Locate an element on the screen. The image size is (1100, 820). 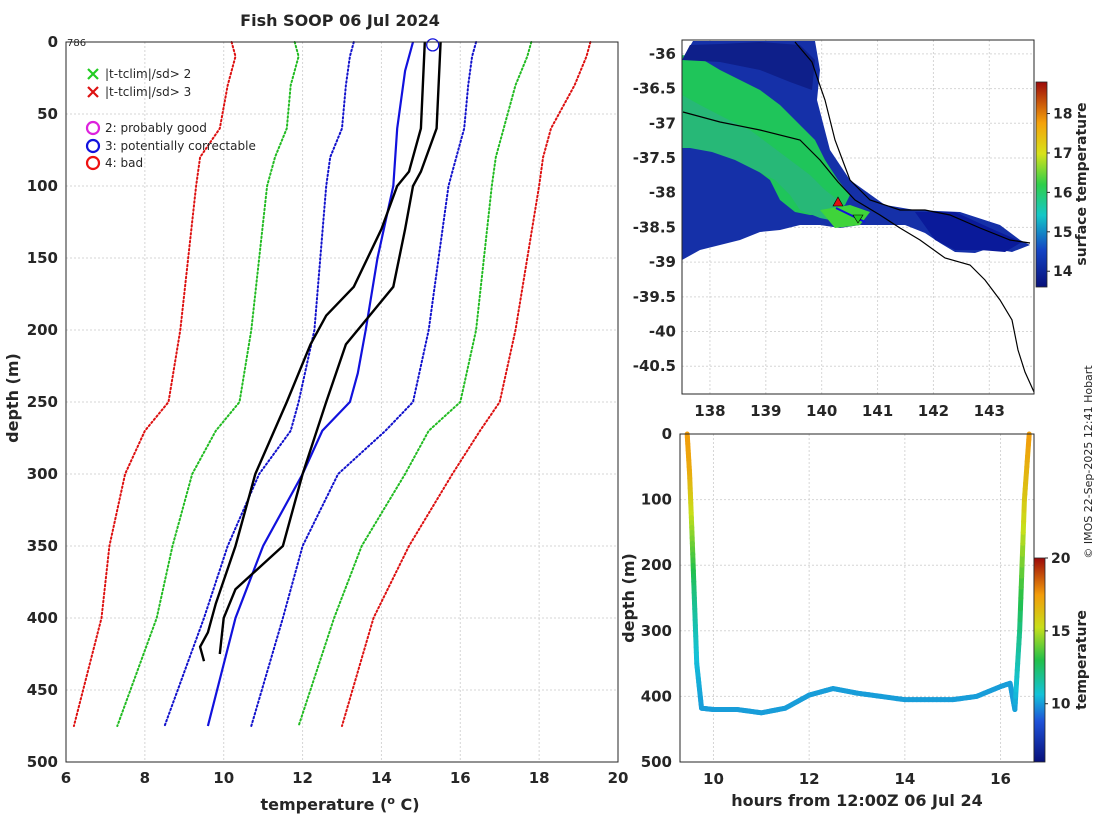
profile-ylabel: depth (m) is located at coordinates (12, 398).